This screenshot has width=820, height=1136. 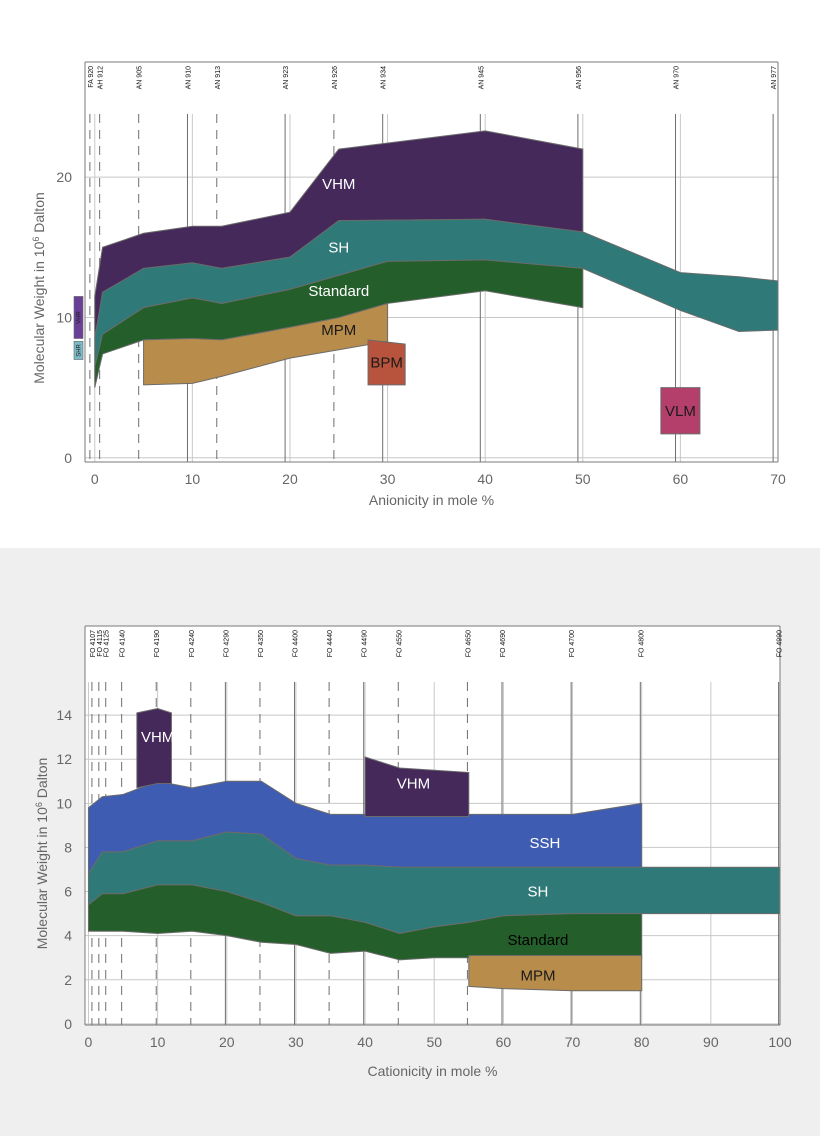 I want to click on product-label-fo-4550: FO 4550, so click(x=399, y=643).